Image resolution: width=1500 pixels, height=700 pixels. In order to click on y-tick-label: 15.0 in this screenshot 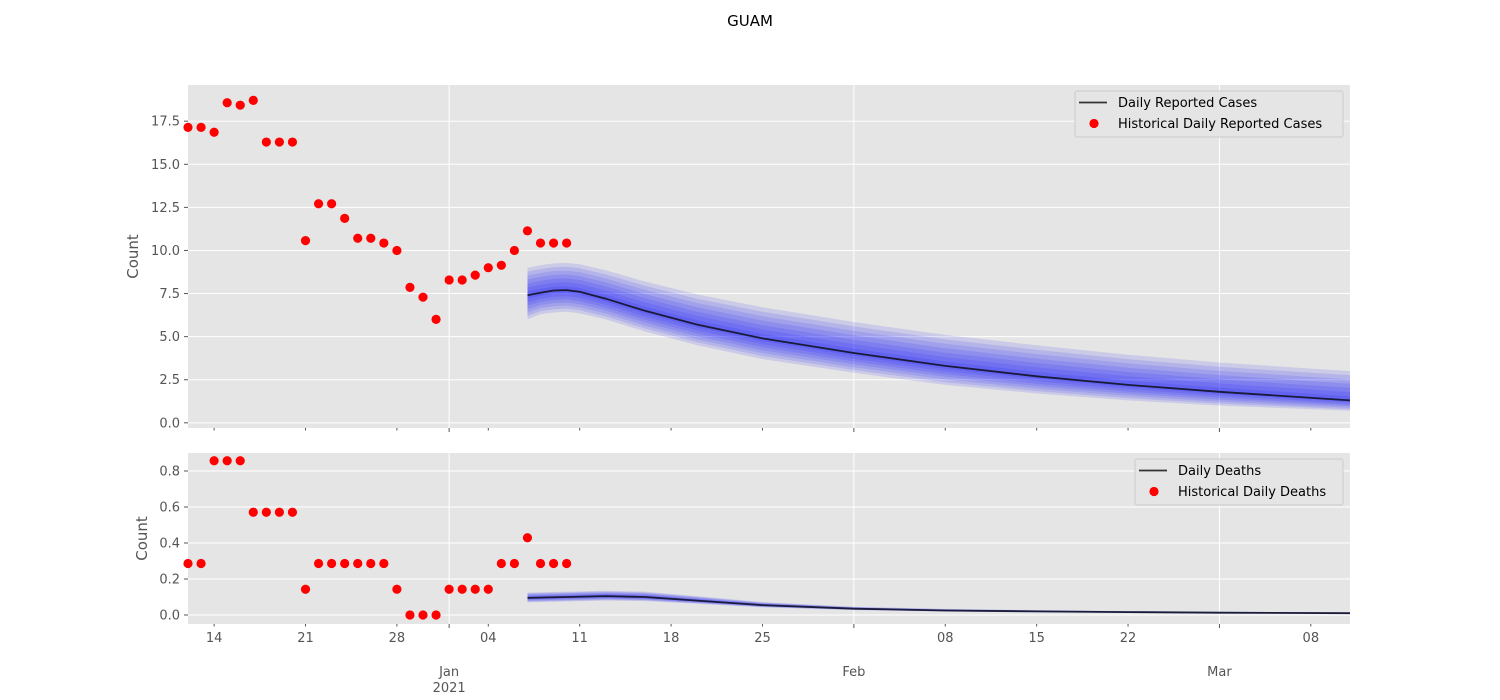, I will do `click(165, 165)`.